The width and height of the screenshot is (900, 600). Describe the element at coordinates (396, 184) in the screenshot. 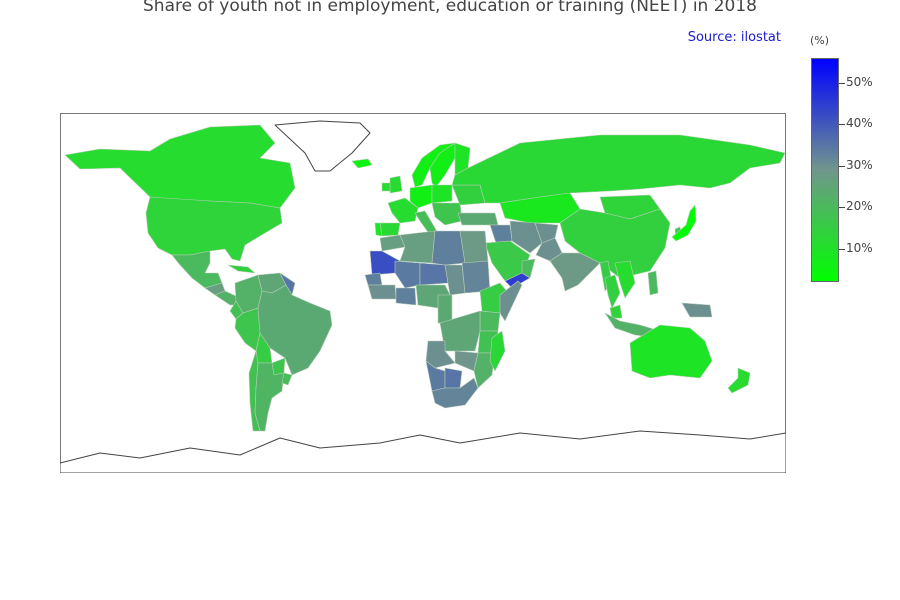

I see `region-united-kingdom` at that location.